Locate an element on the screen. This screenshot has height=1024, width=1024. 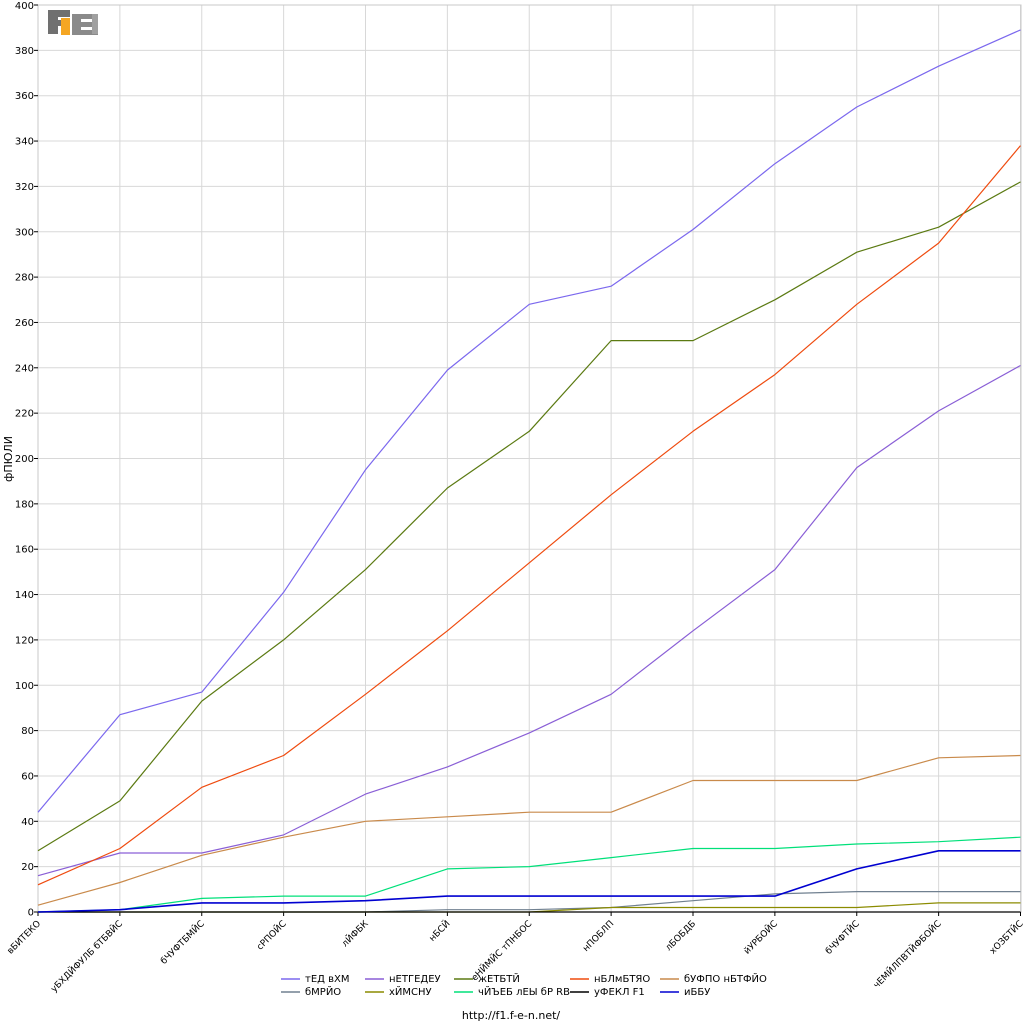
legend-label: нБЛмБТЯО is located at coordinates (622, 979).